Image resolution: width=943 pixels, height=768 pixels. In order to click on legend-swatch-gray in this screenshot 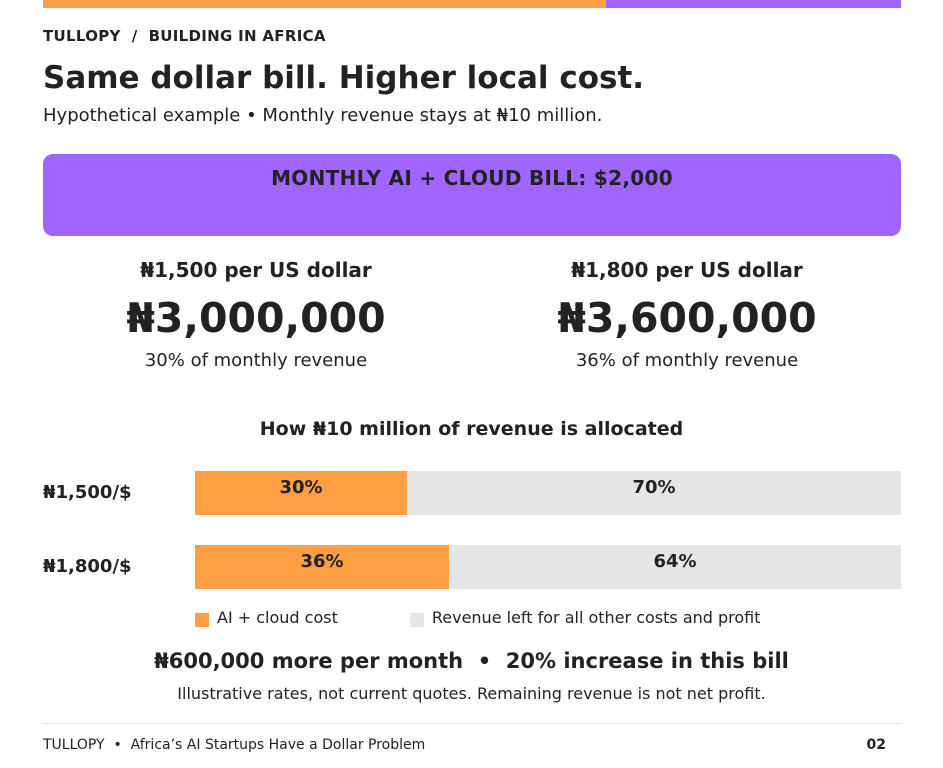, I will do `click(416, 619)`.